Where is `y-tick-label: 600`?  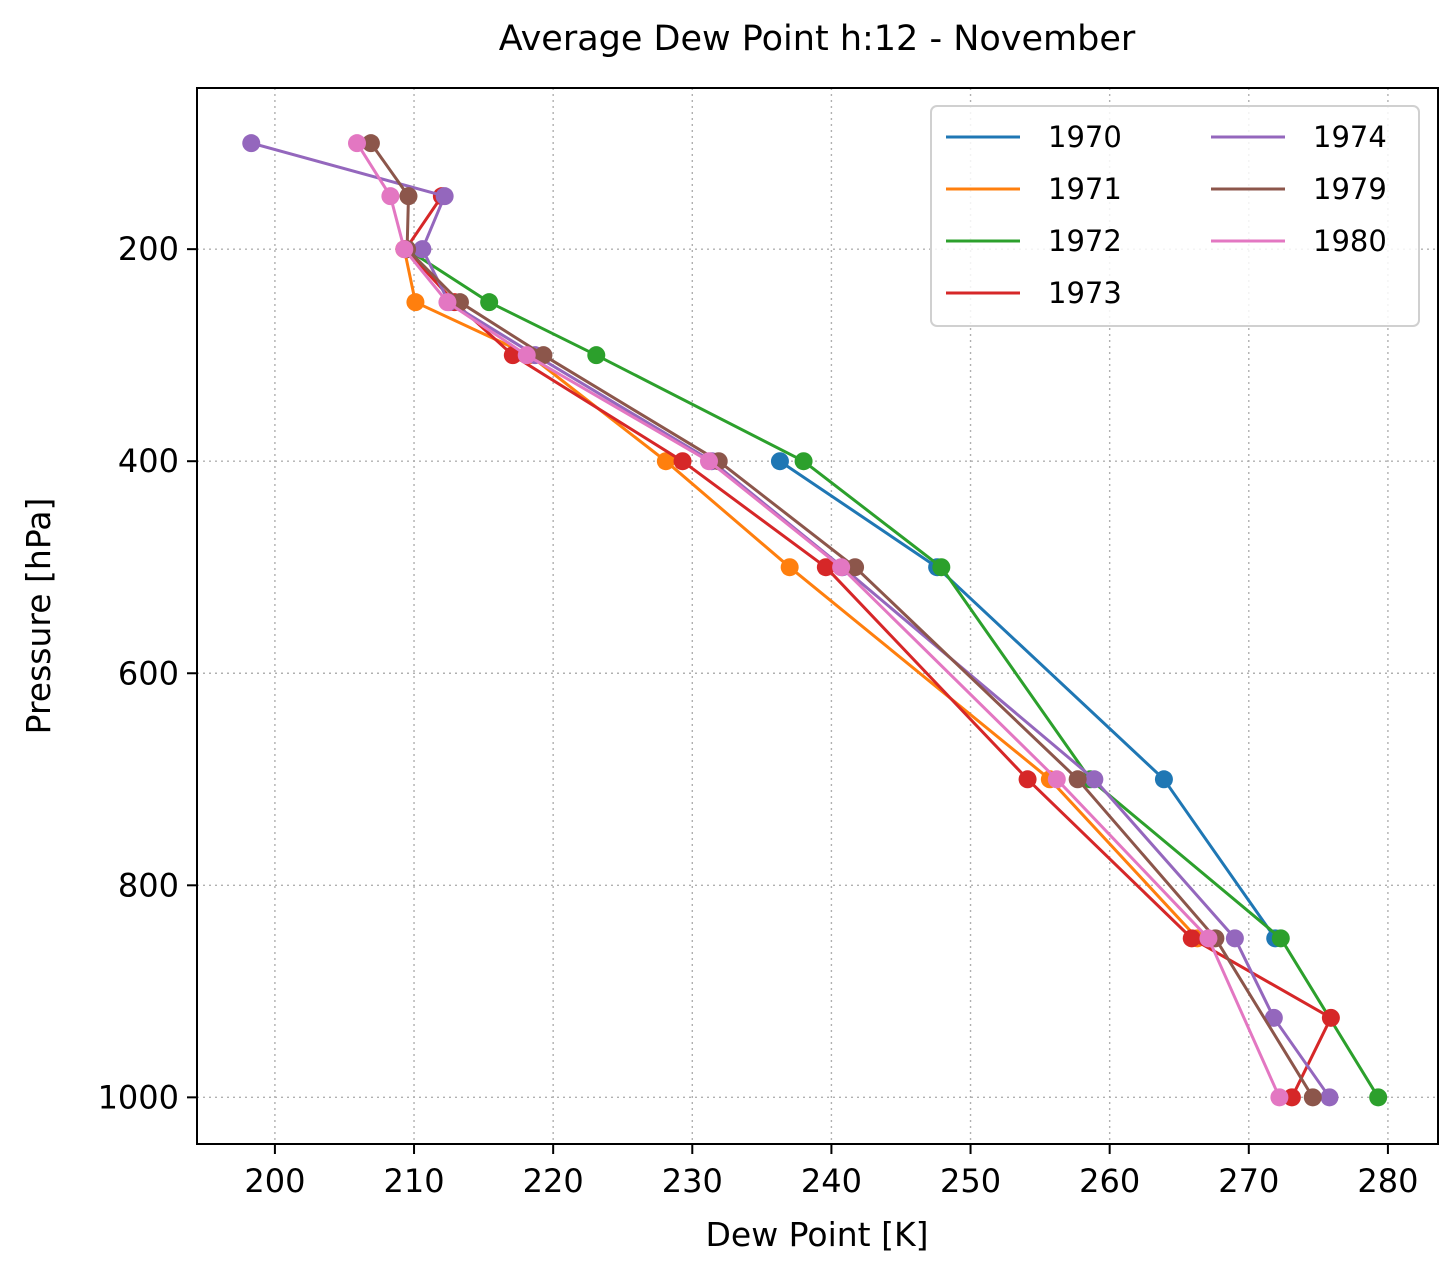
y-tick-label: 600 is located at coordinates (148, 673).